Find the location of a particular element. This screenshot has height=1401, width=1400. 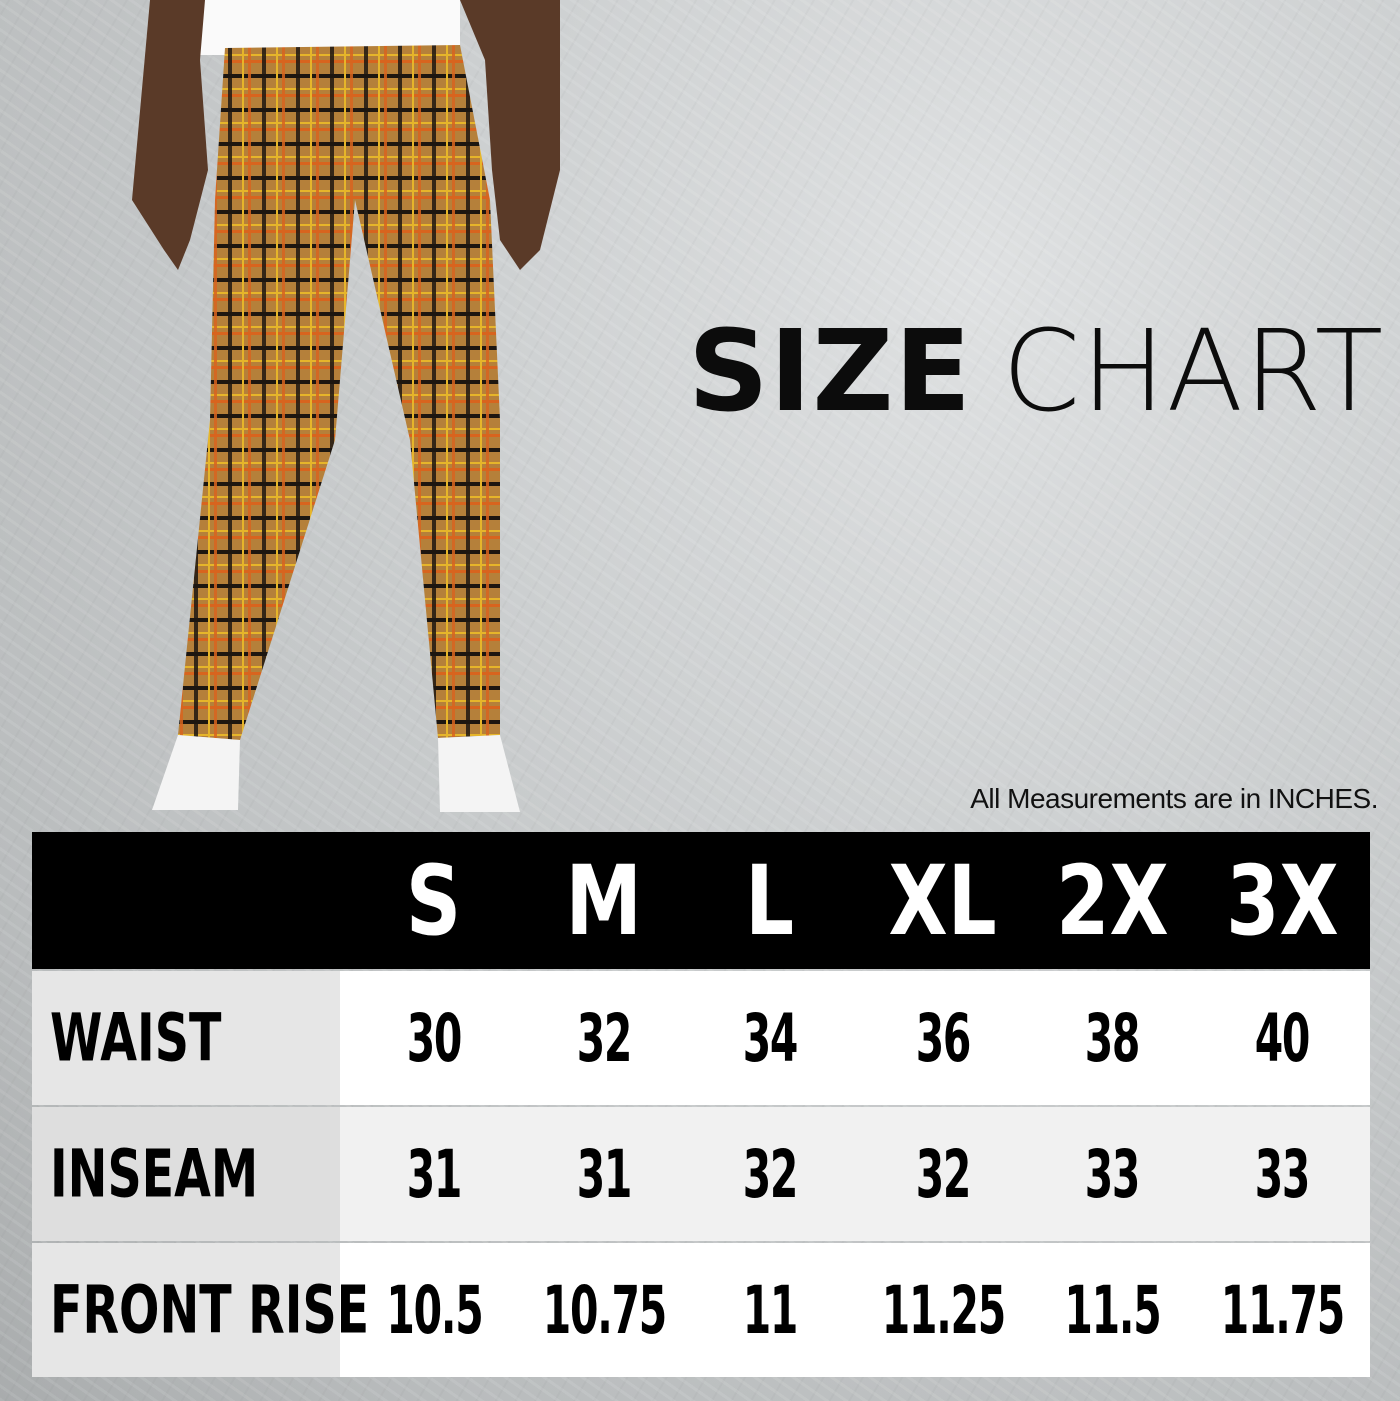

row-label-text: WAIST is located at coordinates (136, 1038).